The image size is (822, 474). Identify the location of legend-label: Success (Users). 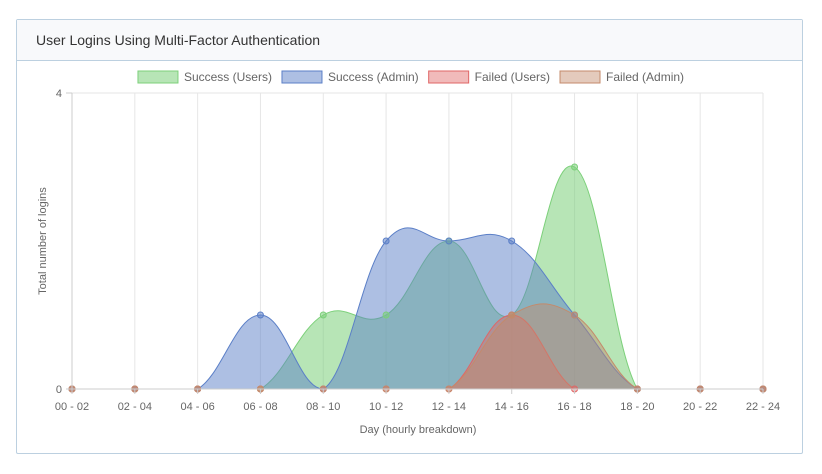
(228, 77).